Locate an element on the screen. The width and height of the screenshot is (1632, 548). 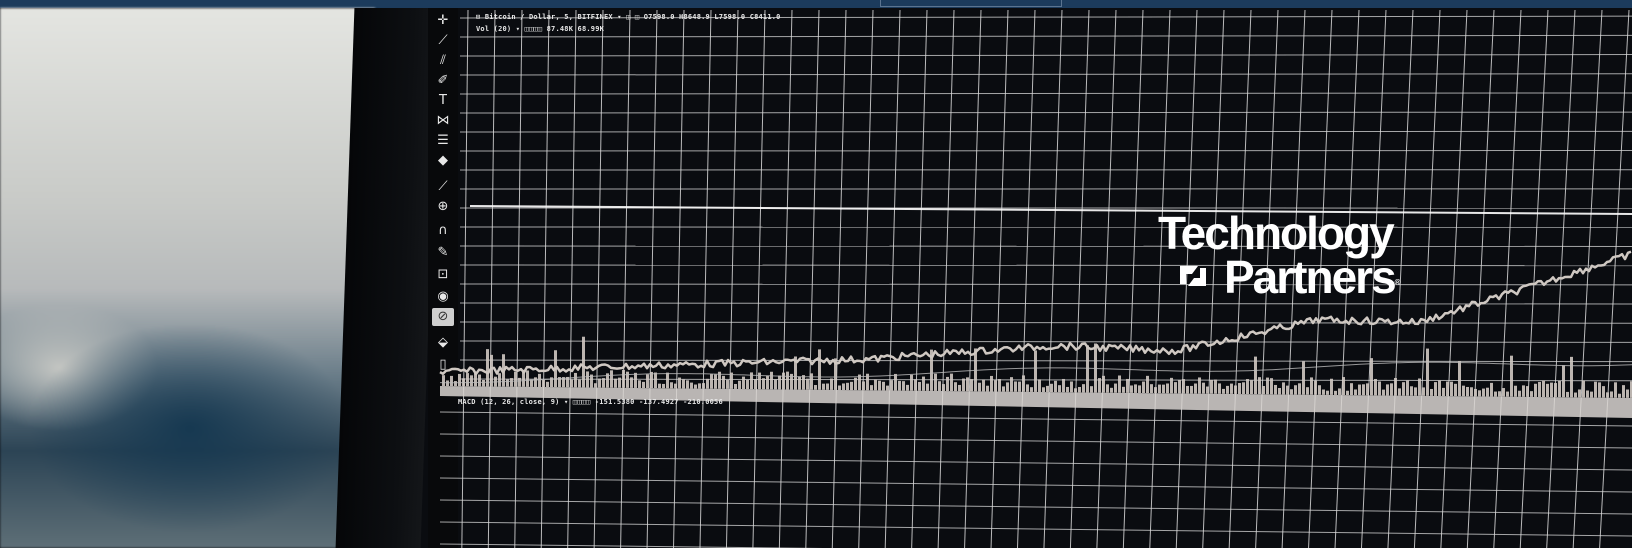
crosshair-icon: ✛ is located at coordinates (443, 20).